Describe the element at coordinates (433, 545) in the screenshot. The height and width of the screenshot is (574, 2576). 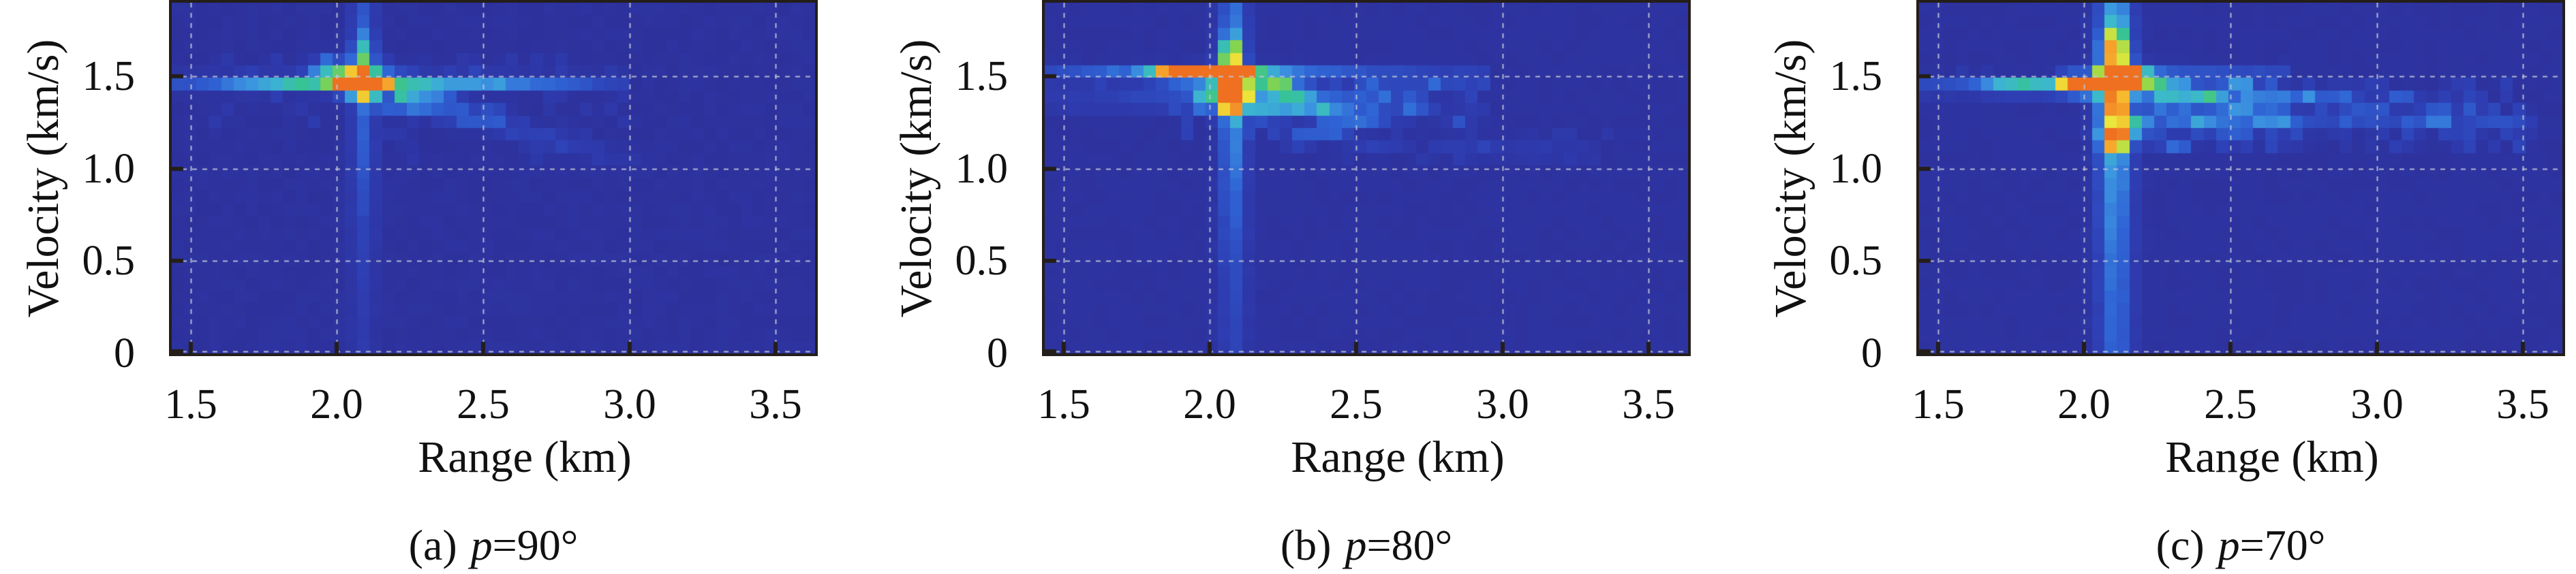
I see `caption-index: (a)` at that location.